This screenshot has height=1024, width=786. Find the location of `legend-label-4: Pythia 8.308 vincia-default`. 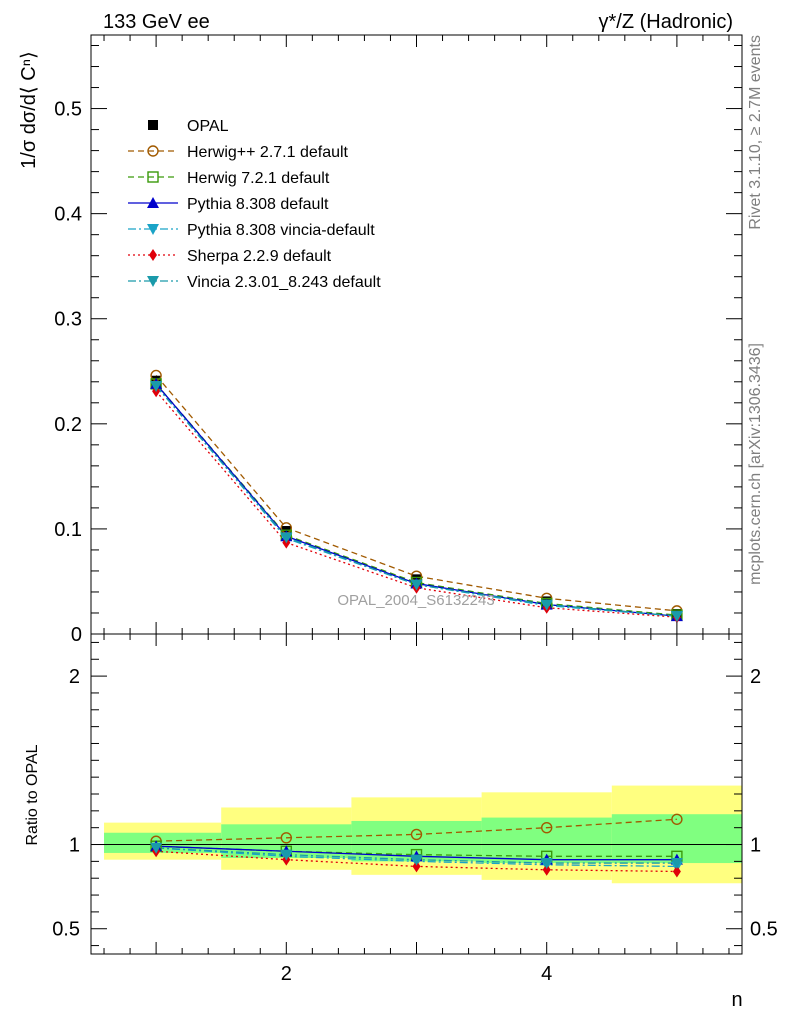

legend-label-4: Pythia 8.308 vincia-default is located at coordinates (281, 230).